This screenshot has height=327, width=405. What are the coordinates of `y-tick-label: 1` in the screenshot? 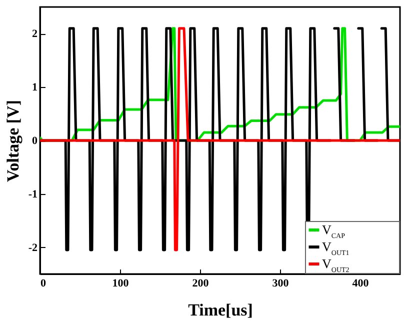 It's located at (35, 88).